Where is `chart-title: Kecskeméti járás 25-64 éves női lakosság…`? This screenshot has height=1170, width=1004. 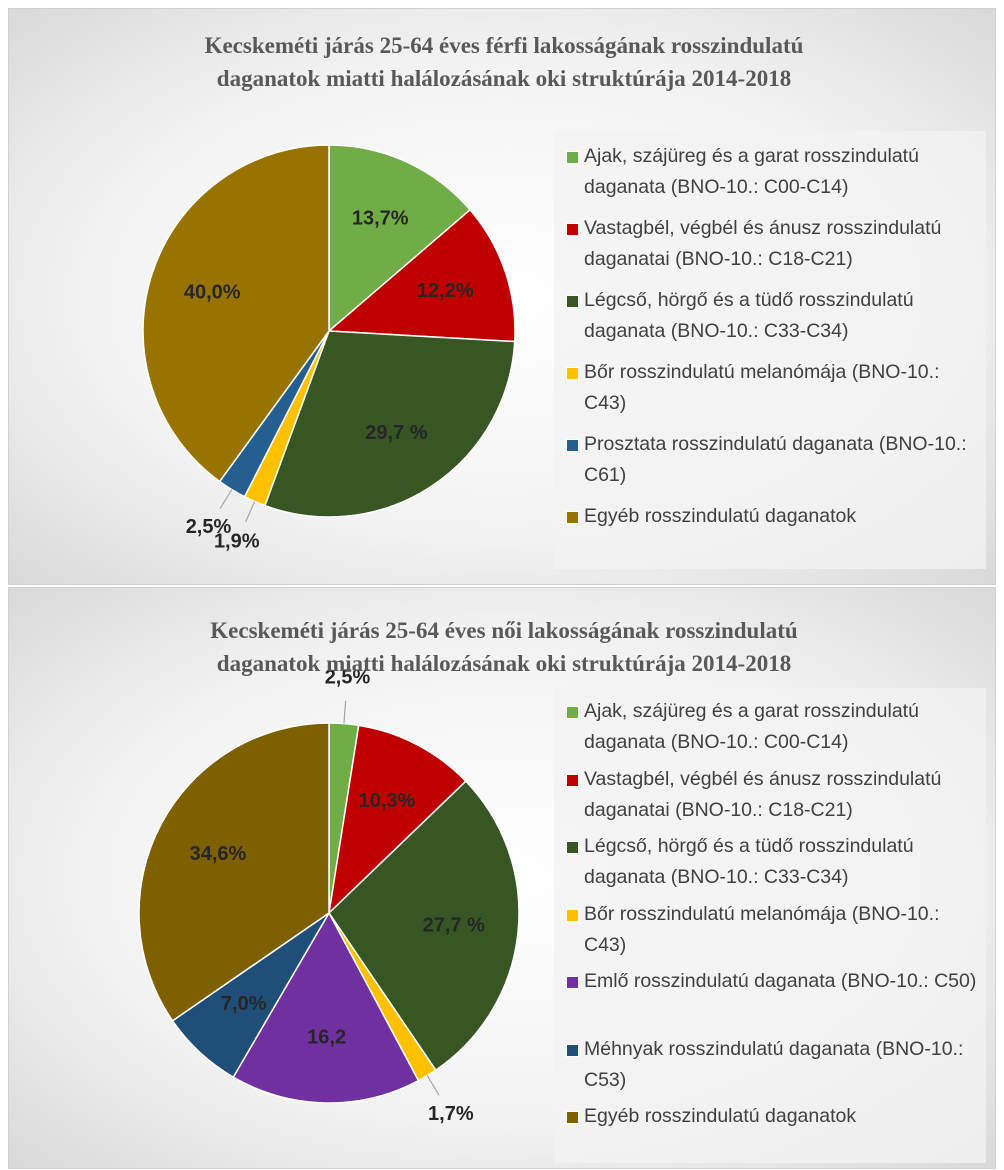 chart-title: Kecskeméti járás 25-64 éves női lakosság… is located at coordinates (504, 647).